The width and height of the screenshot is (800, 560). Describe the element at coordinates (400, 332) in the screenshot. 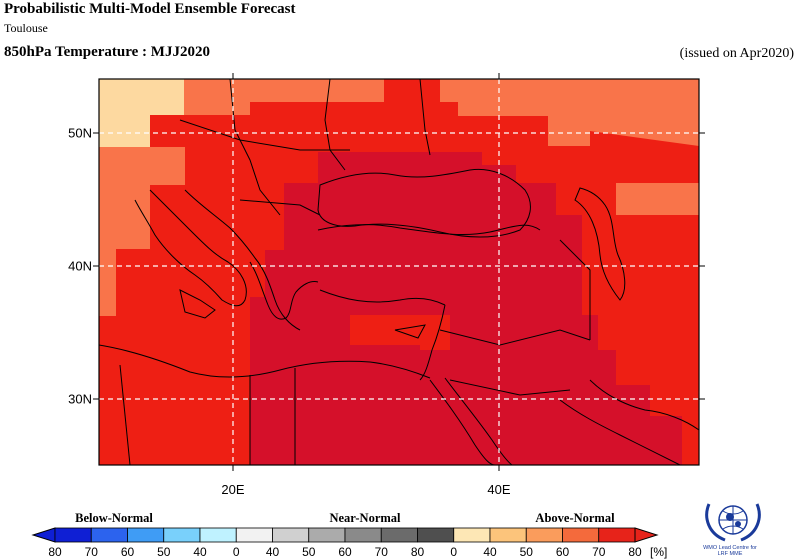

I see `zone-red-levant` at that location.